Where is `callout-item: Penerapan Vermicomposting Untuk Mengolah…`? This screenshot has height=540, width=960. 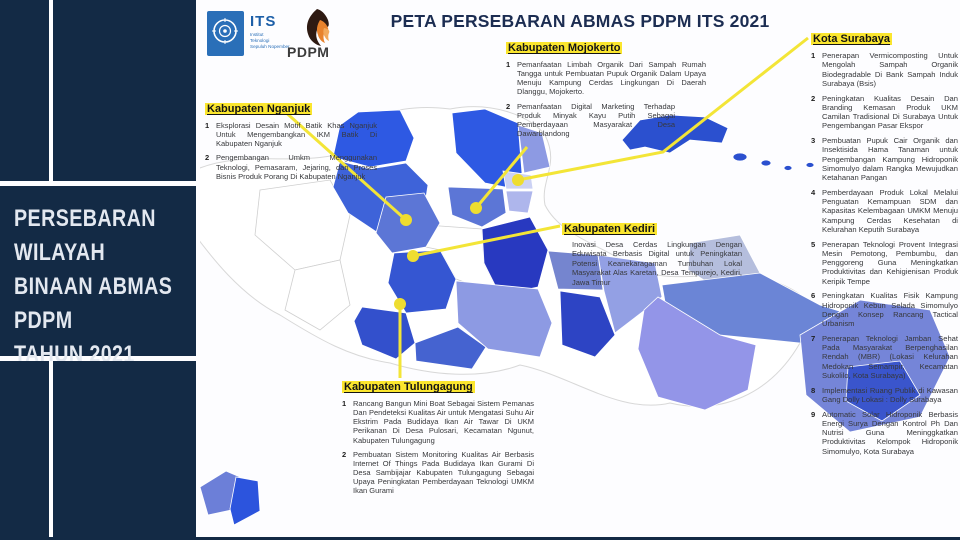
callout-item: Penerapan Vermicomposting Untuk Mengolah… is located at coordinates (884, 69).